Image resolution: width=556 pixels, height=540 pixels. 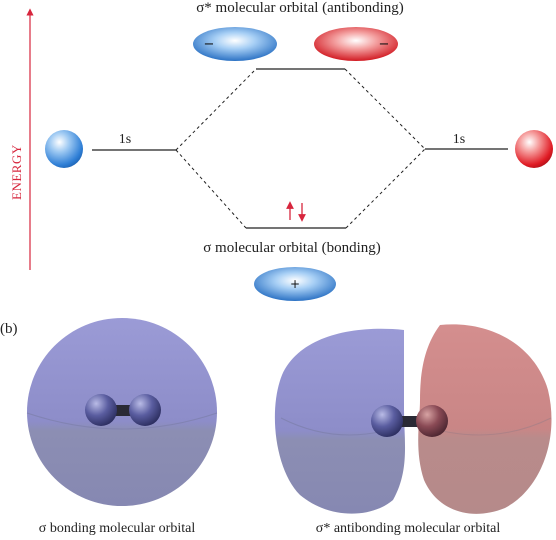 What do you see at coordinates (432, 421) in the screenshot?
I see `antibonding-nucleus-right` at bounding box center [432, 421].